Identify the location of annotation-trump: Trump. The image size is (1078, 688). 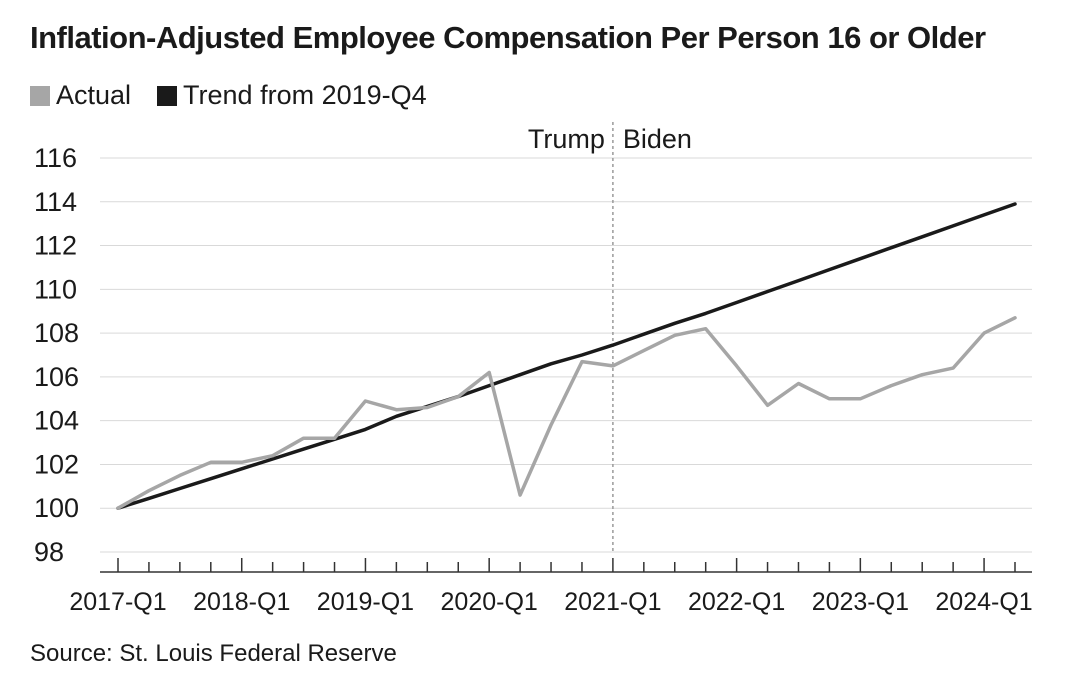
(566, 139).